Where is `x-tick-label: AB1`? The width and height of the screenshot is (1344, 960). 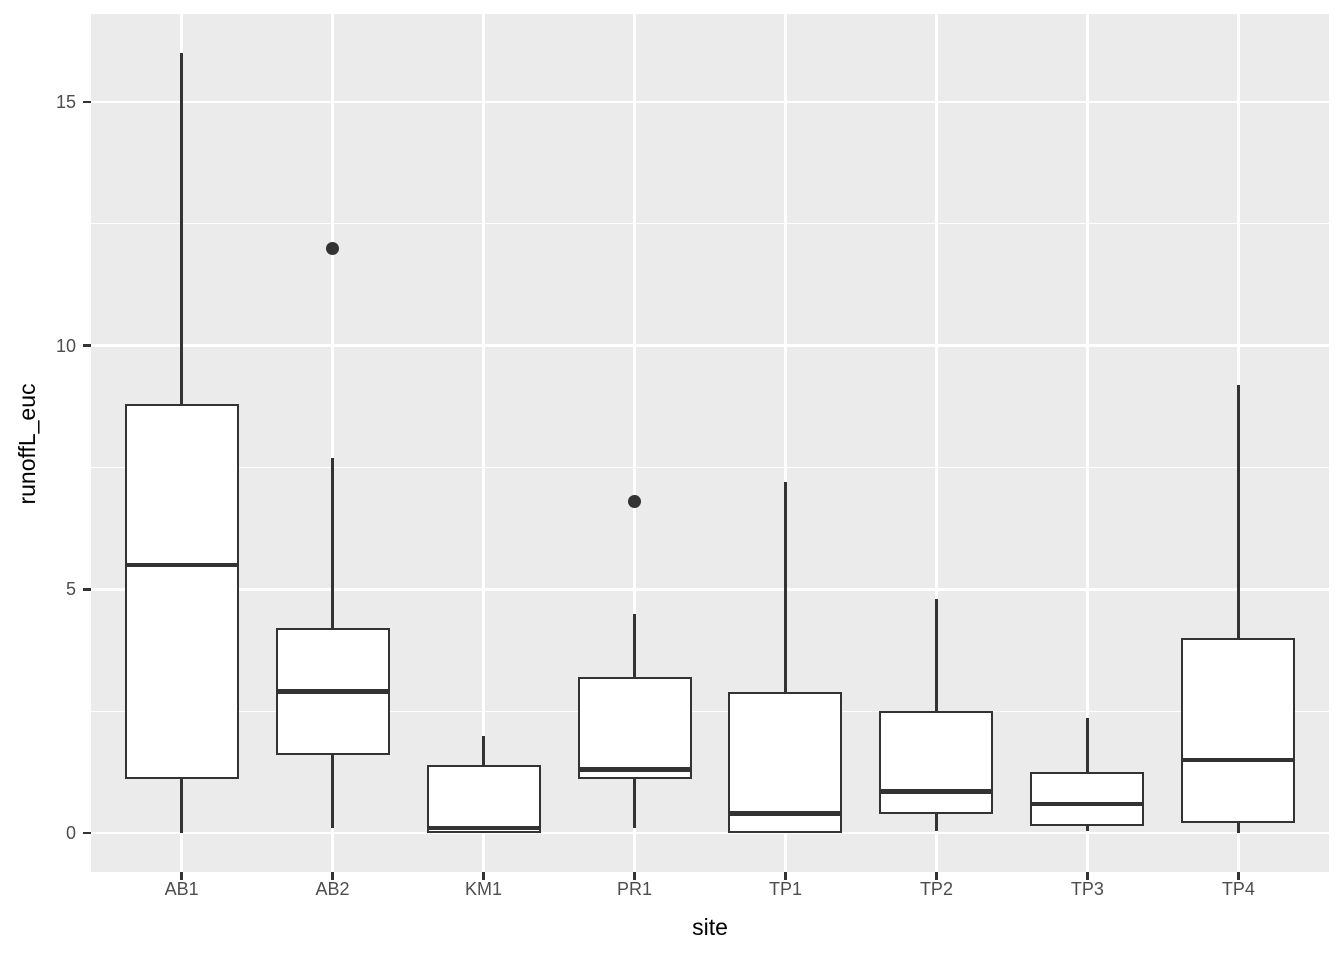 x-tick-label: AB1 is located at coordinates (181, 889).